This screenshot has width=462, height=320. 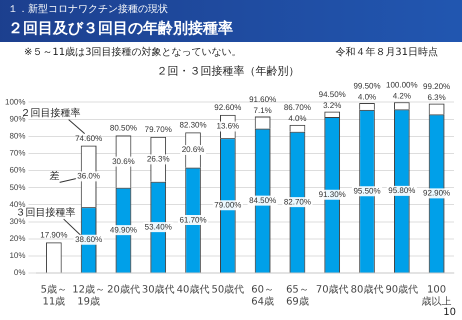 I want to click on total-label: 92.60%, so click(x=228, y=107).